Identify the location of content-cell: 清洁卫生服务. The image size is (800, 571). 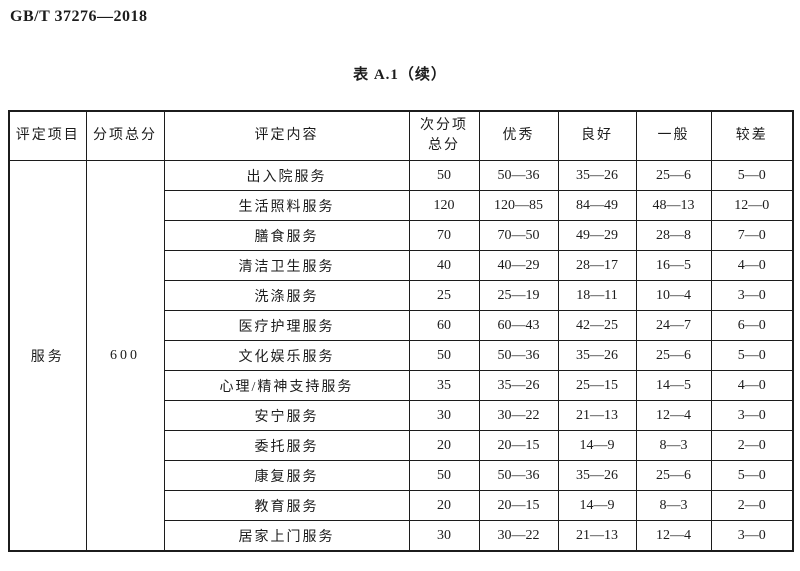
(286, 265).